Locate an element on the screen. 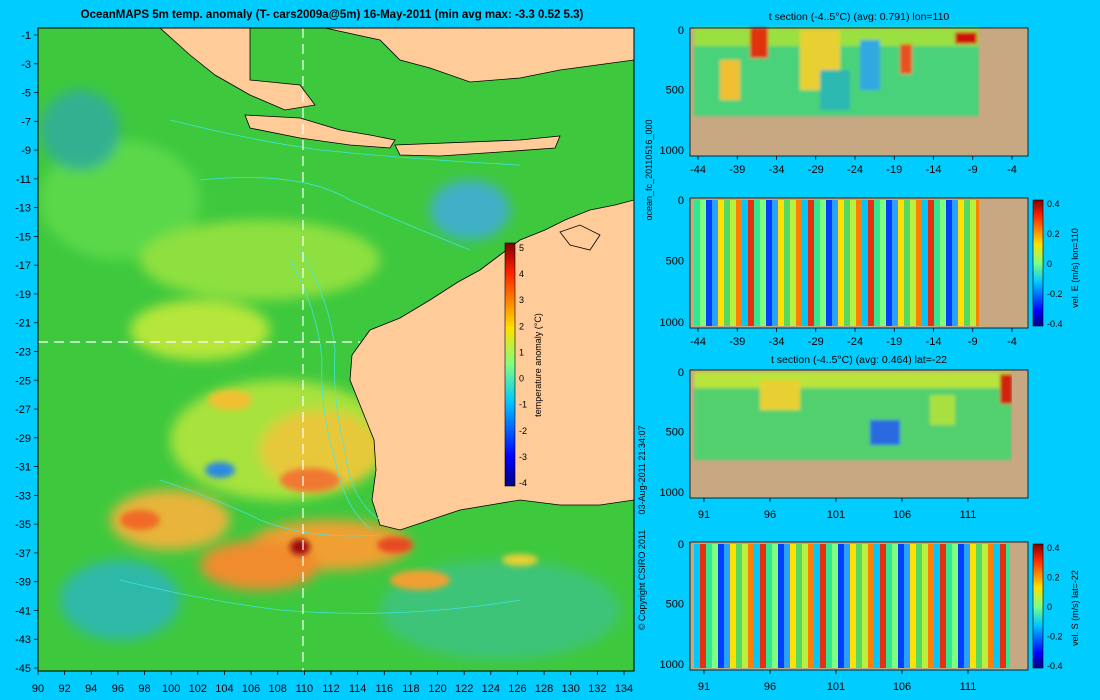 The image size is (1100, 700). latitude-tick-label: -3 is located at coordinates (26, 65).